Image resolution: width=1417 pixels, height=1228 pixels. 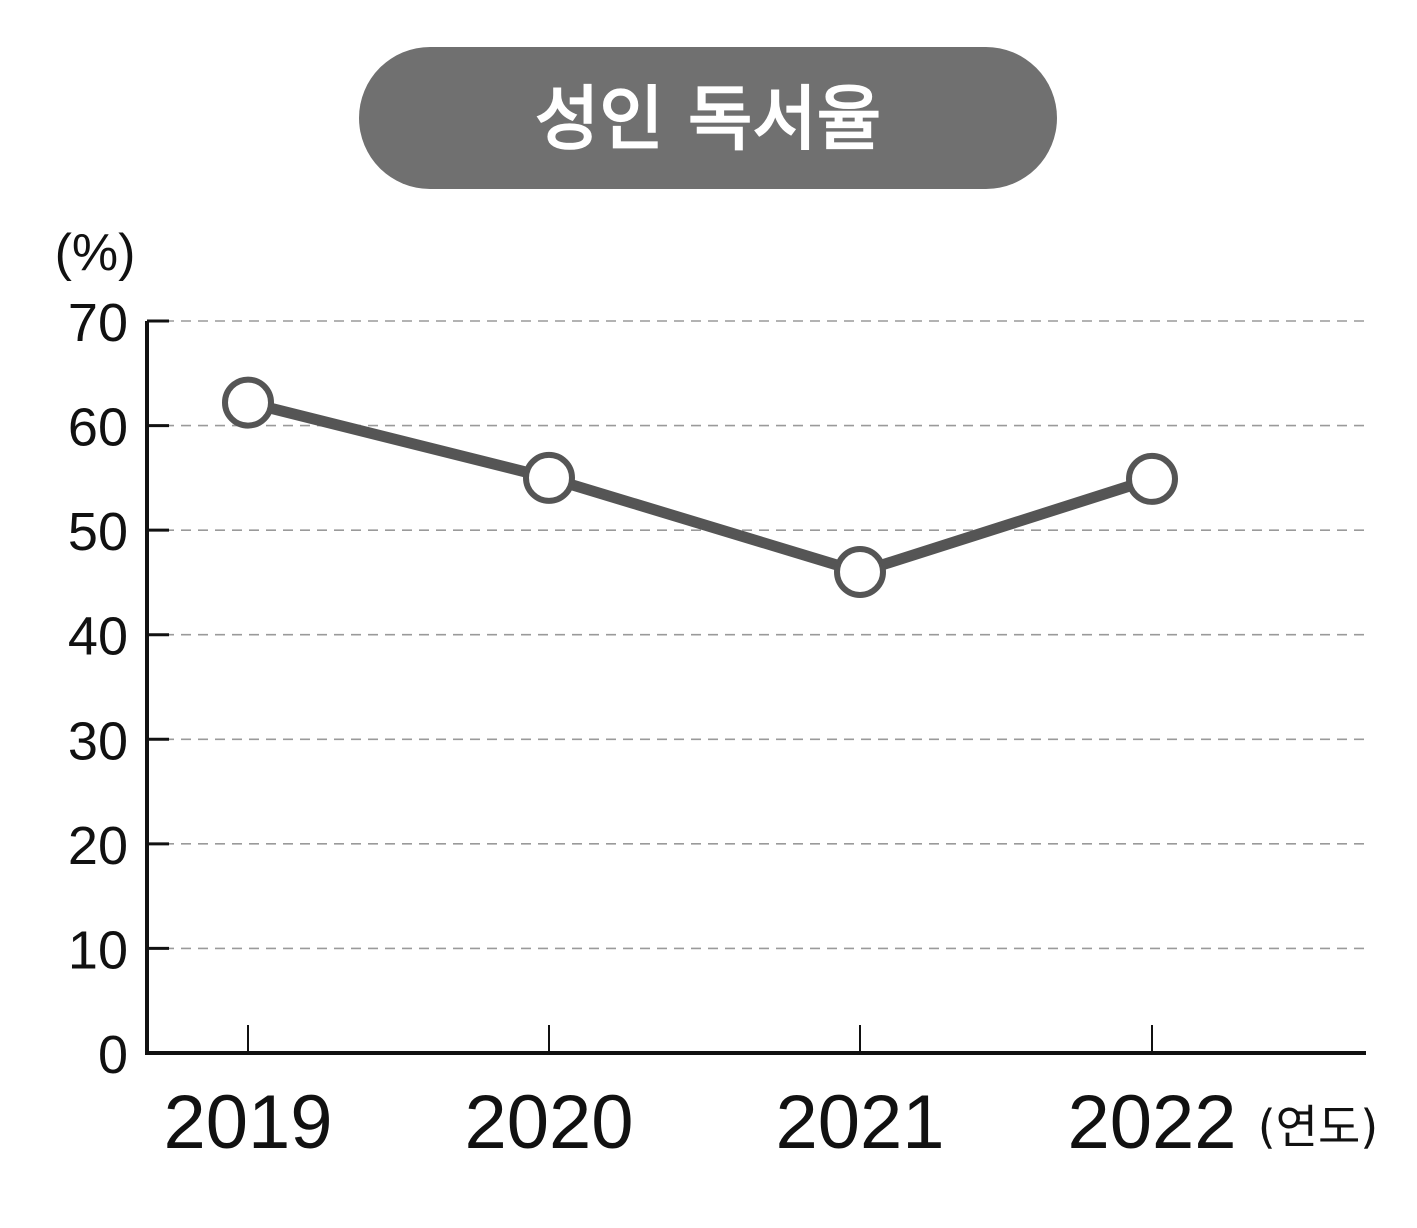 What do you see at coordinates (98, 428) in the screenshot?
I see `y-tick-label-60: 60` at bounding box center [98, 428].